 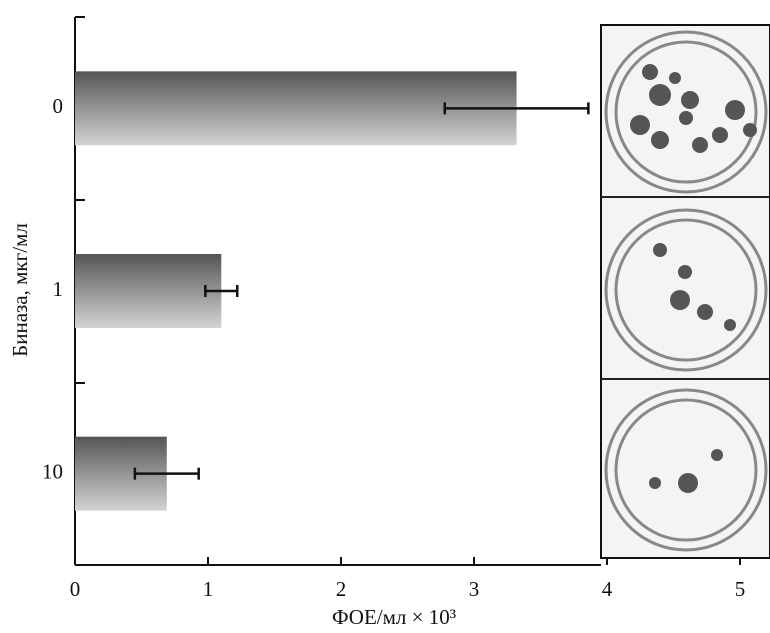 What do you see at coordinates (341, 589) in the screenshot?
I see `x-tick-label: 2` at bounding box center [341, 589].